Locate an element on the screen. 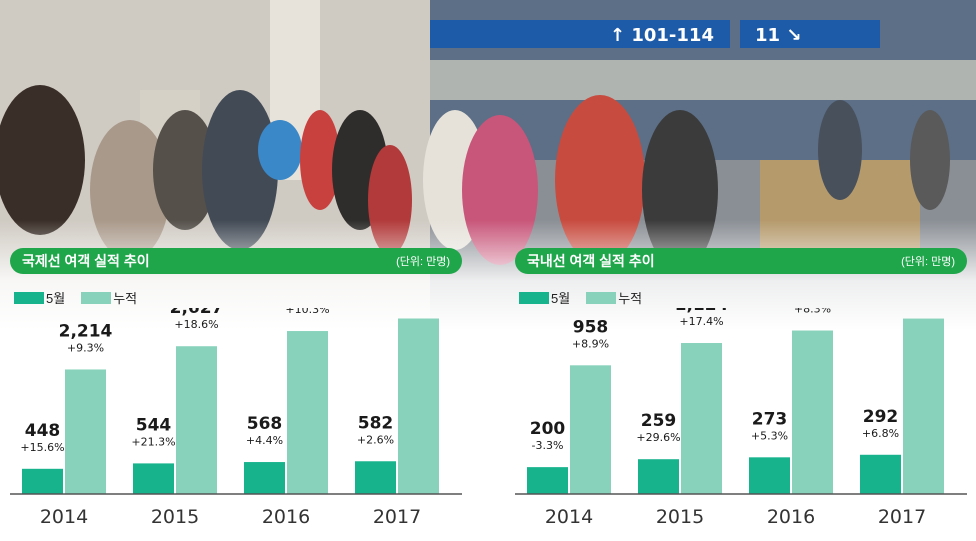 The height and width of the screenshot is (541, 976). gate-sign: ↑ 101-114 is located at coordinates (662, 35).